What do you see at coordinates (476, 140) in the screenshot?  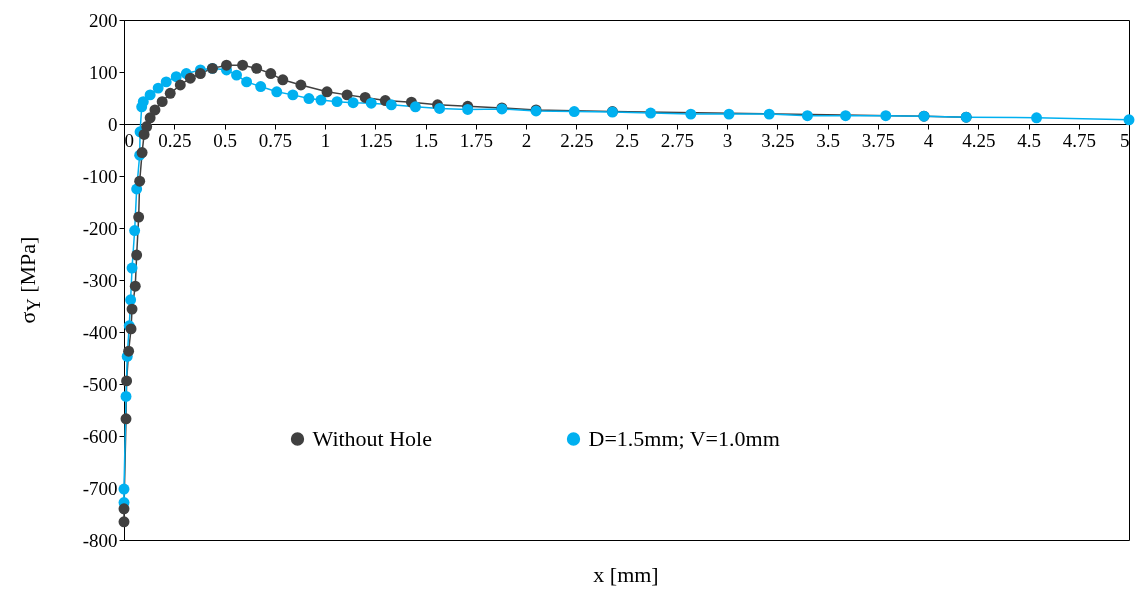 I see `x-tick-label: 1.75` at bounding box center [476, 140].